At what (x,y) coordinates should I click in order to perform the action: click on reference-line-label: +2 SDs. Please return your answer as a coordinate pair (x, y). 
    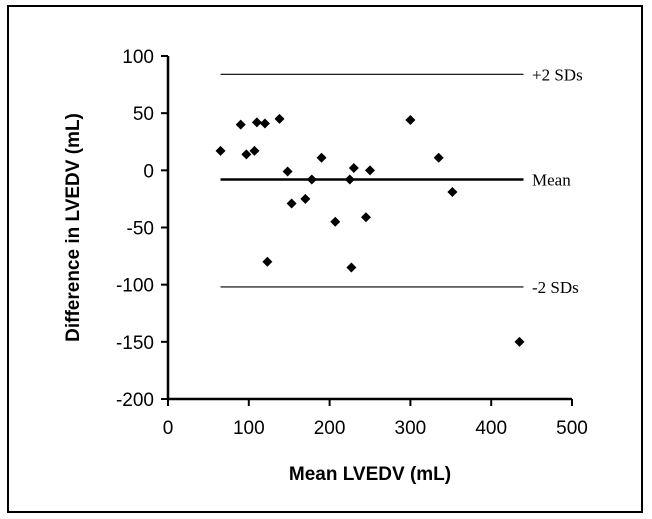
    Looking at the image, I should click on (557, 74).